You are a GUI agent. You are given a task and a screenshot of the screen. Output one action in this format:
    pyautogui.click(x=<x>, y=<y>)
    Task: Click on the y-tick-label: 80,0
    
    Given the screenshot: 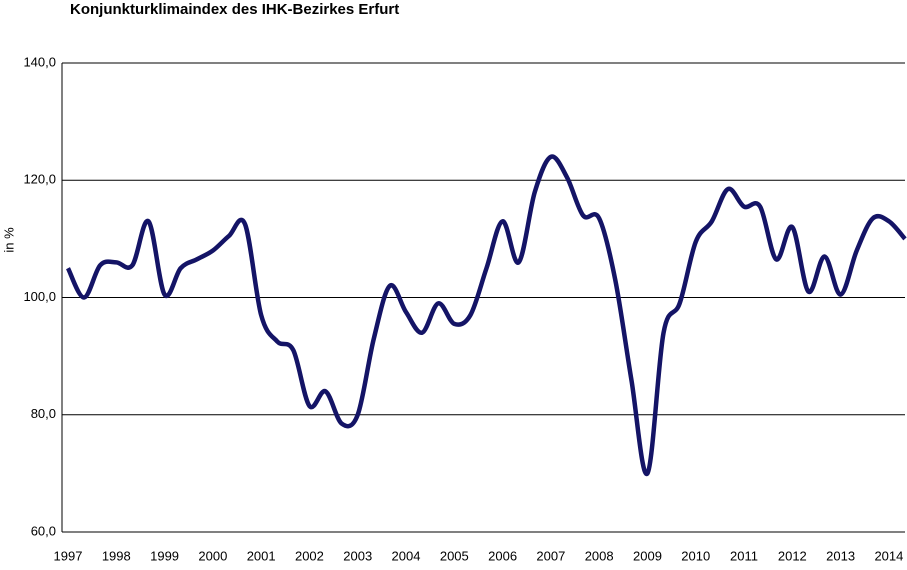 What is the action you would take?
    pyautogui.click(x=43, y=413)
    